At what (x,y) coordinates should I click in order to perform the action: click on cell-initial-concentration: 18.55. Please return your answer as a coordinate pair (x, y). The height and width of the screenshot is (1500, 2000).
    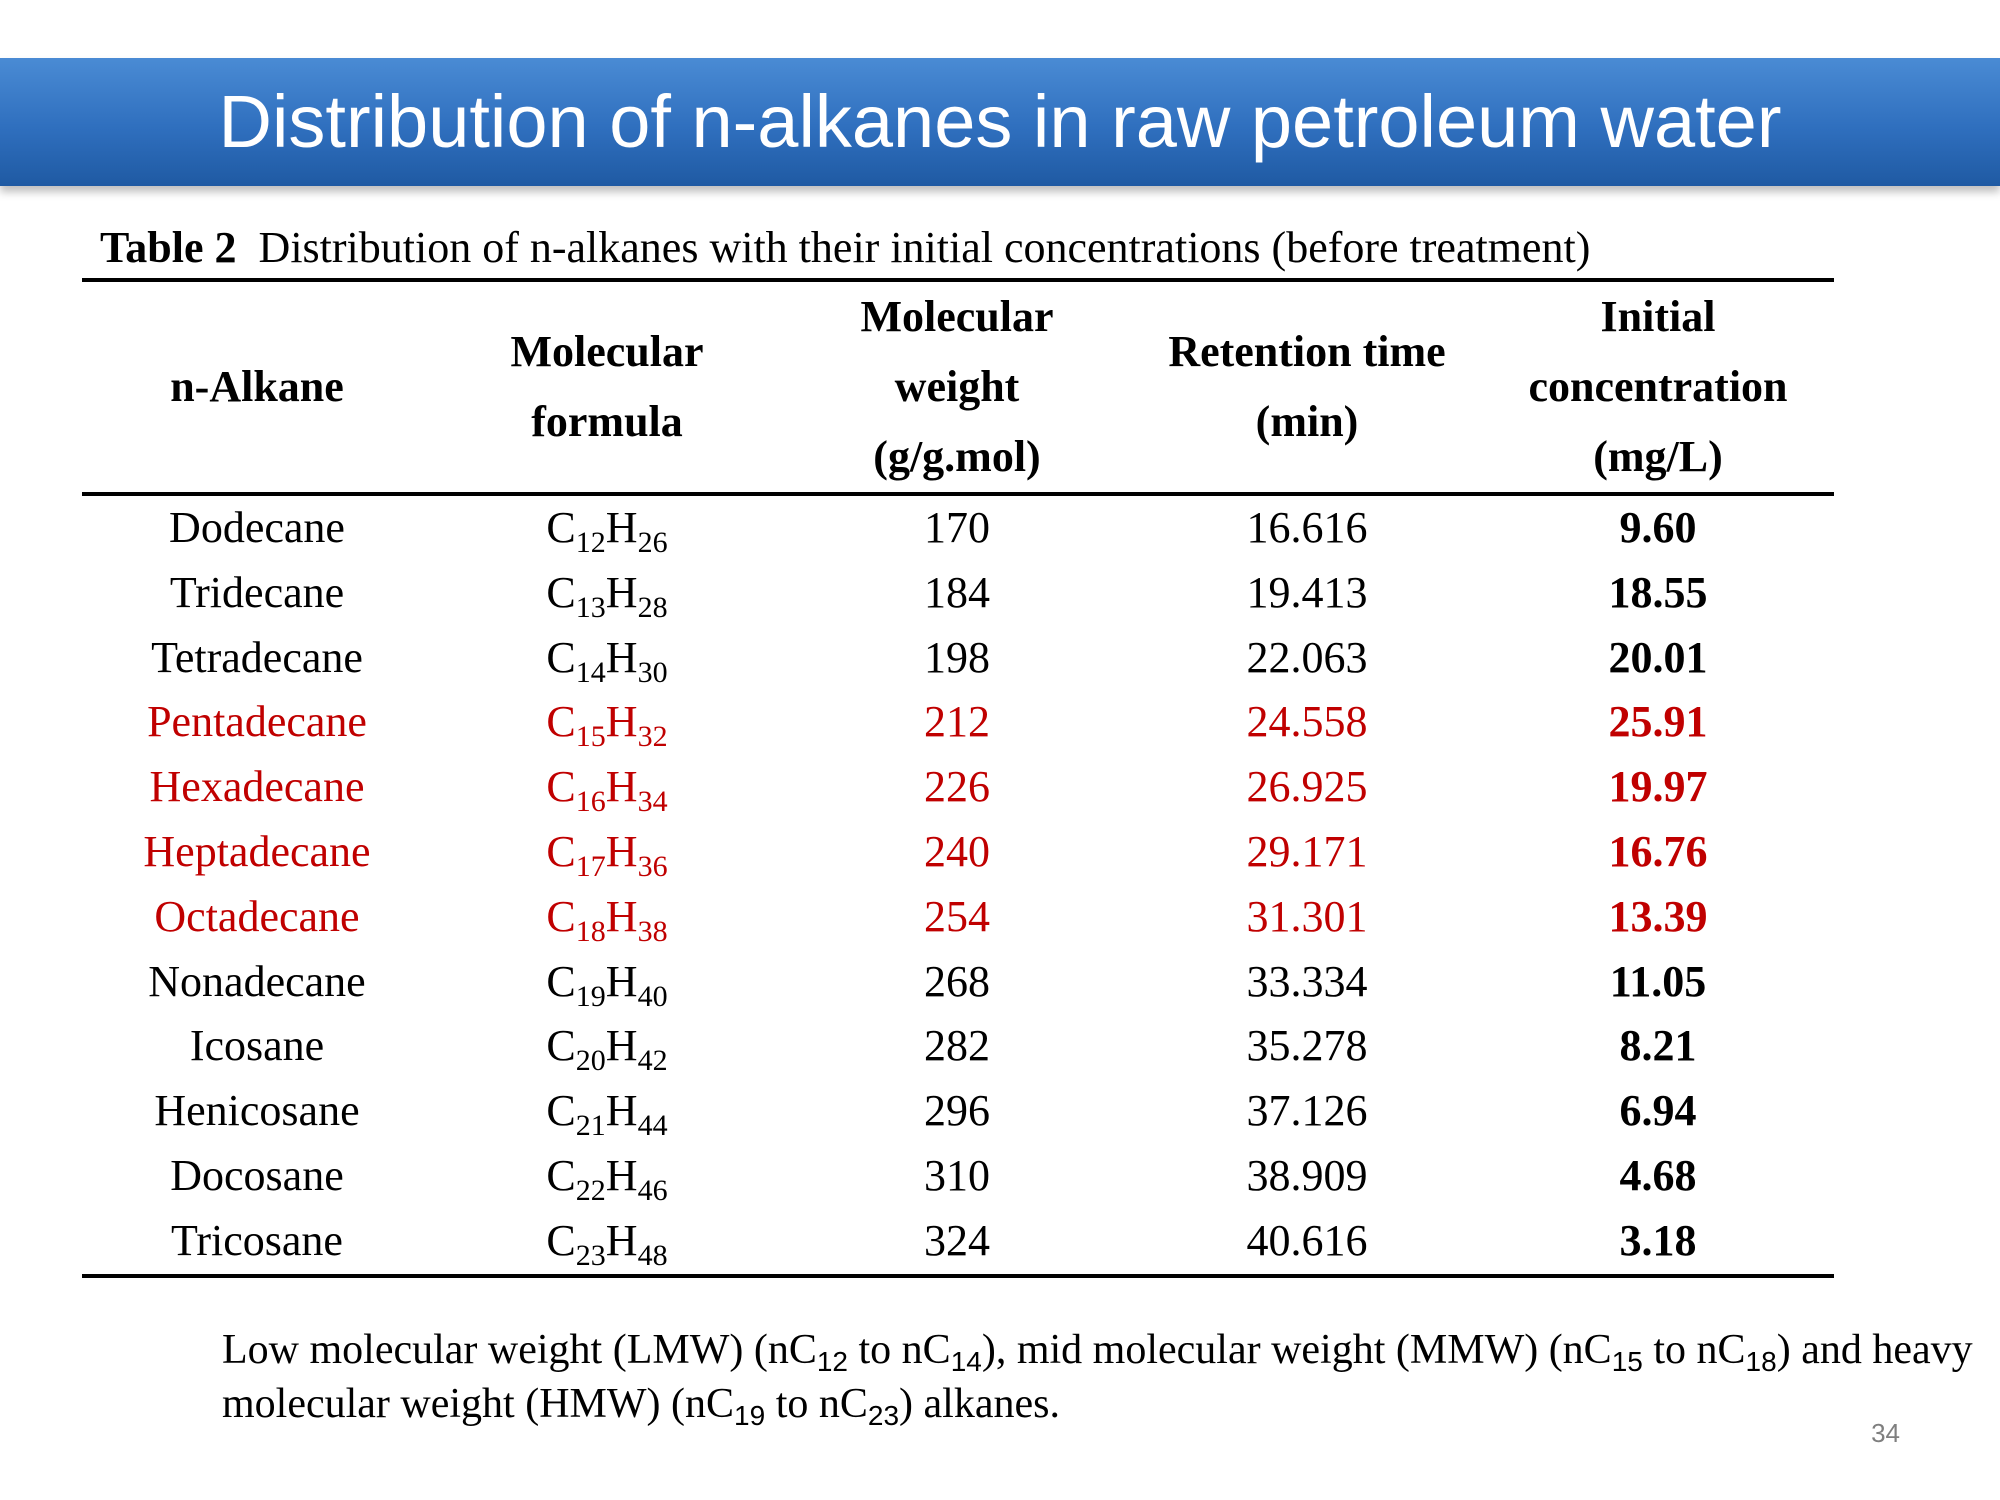
    Looking at the image, I should click on (1658, 592).